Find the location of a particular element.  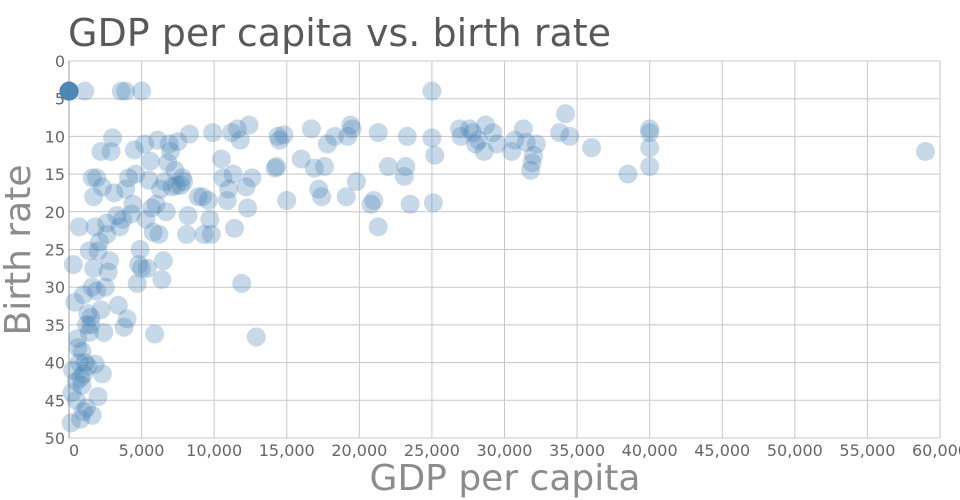

x-tick-label: 0 is located at coordinates (74, 450).